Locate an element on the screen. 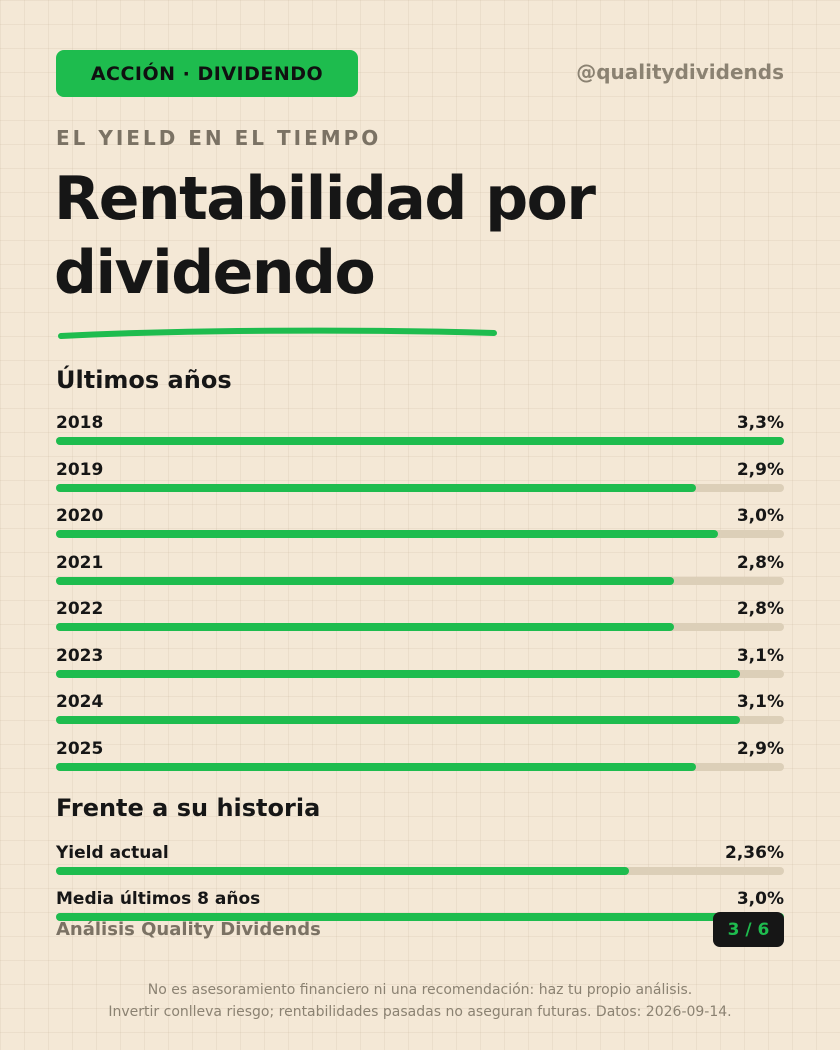  year-row: 2022 2,8% is located at coordinates (420, 619).